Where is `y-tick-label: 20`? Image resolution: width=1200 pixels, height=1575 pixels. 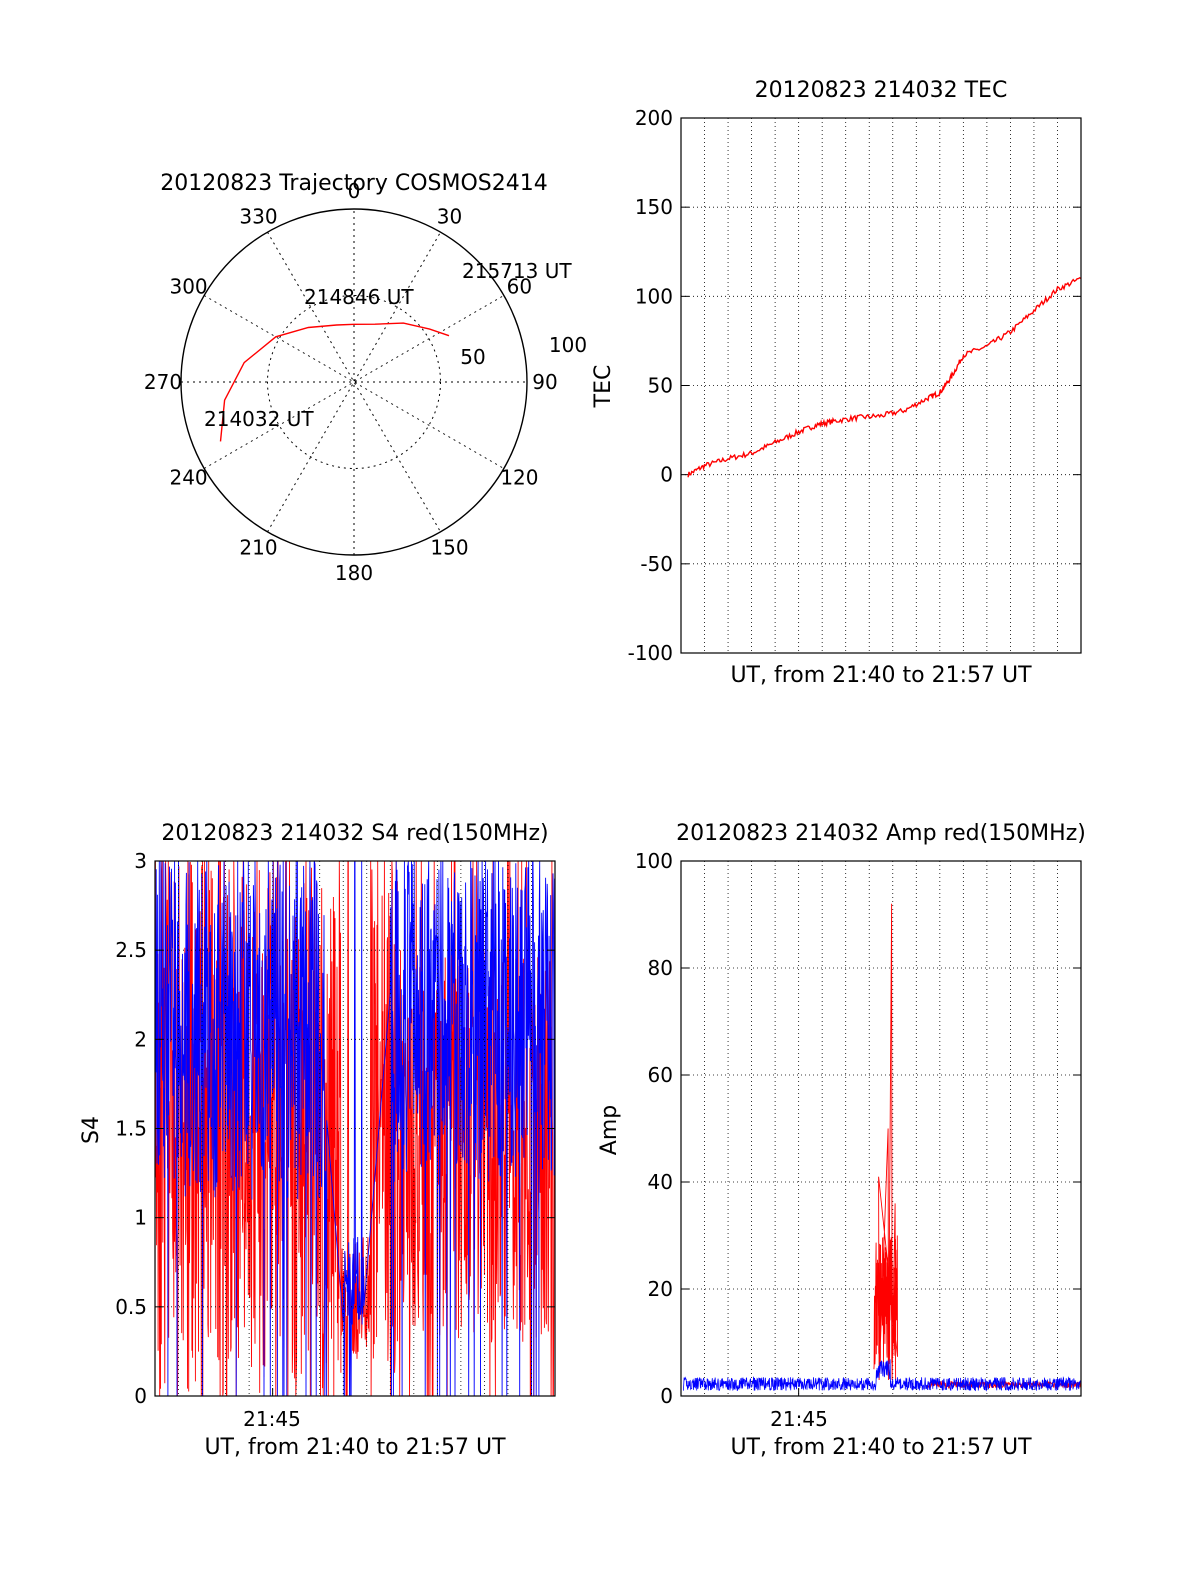
y-tick-label: 20 is located at coordinates (660, 1289).